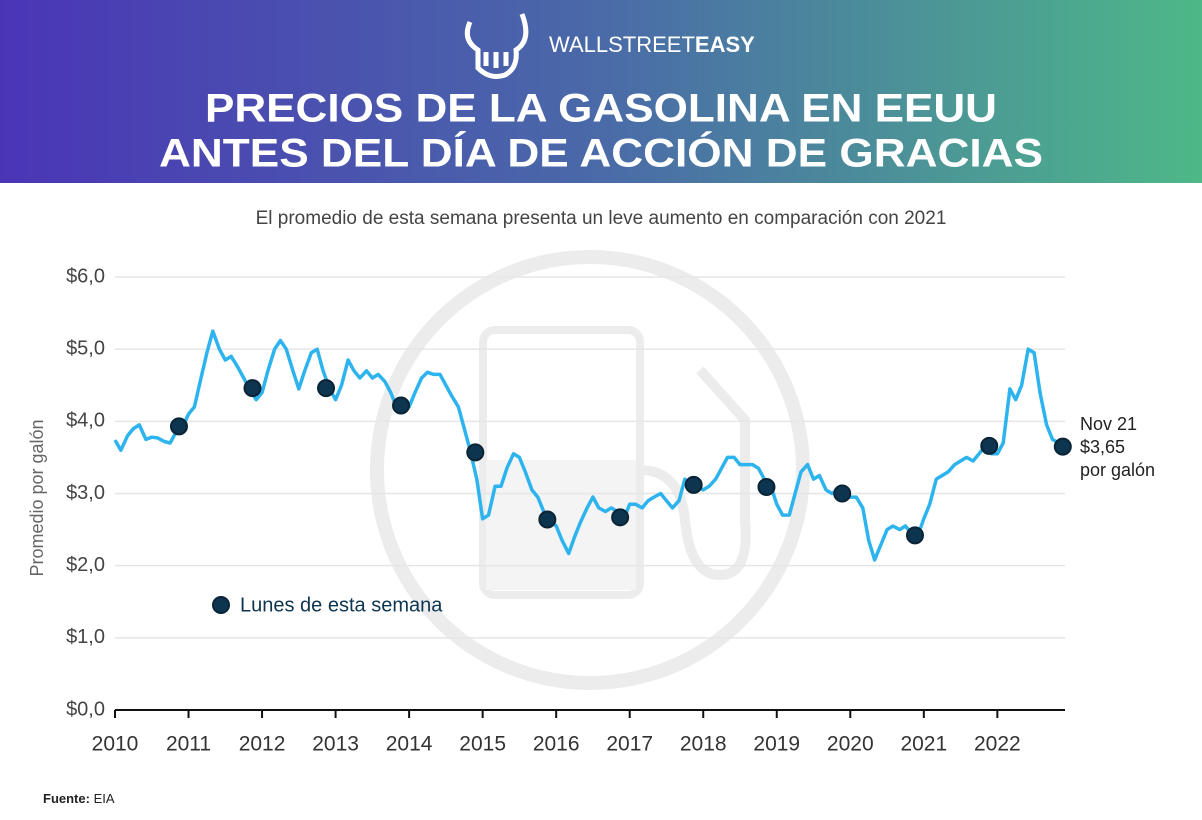 The width and height of the screenshot is (1202, 820). What do you see at coordinates (601, 109) in the screenshot?
I see `chart-title: PRECIOS DE LA GASOLINA EN EEUU` at bounding box center [601, 109].